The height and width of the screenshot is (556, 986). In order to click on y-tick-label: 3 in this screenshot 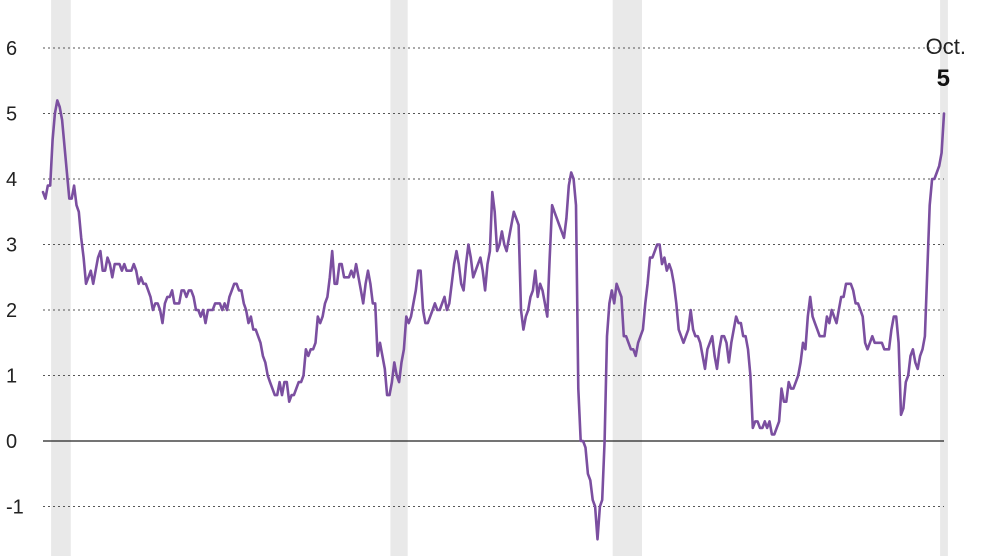, I will do `click(11, 246)`.